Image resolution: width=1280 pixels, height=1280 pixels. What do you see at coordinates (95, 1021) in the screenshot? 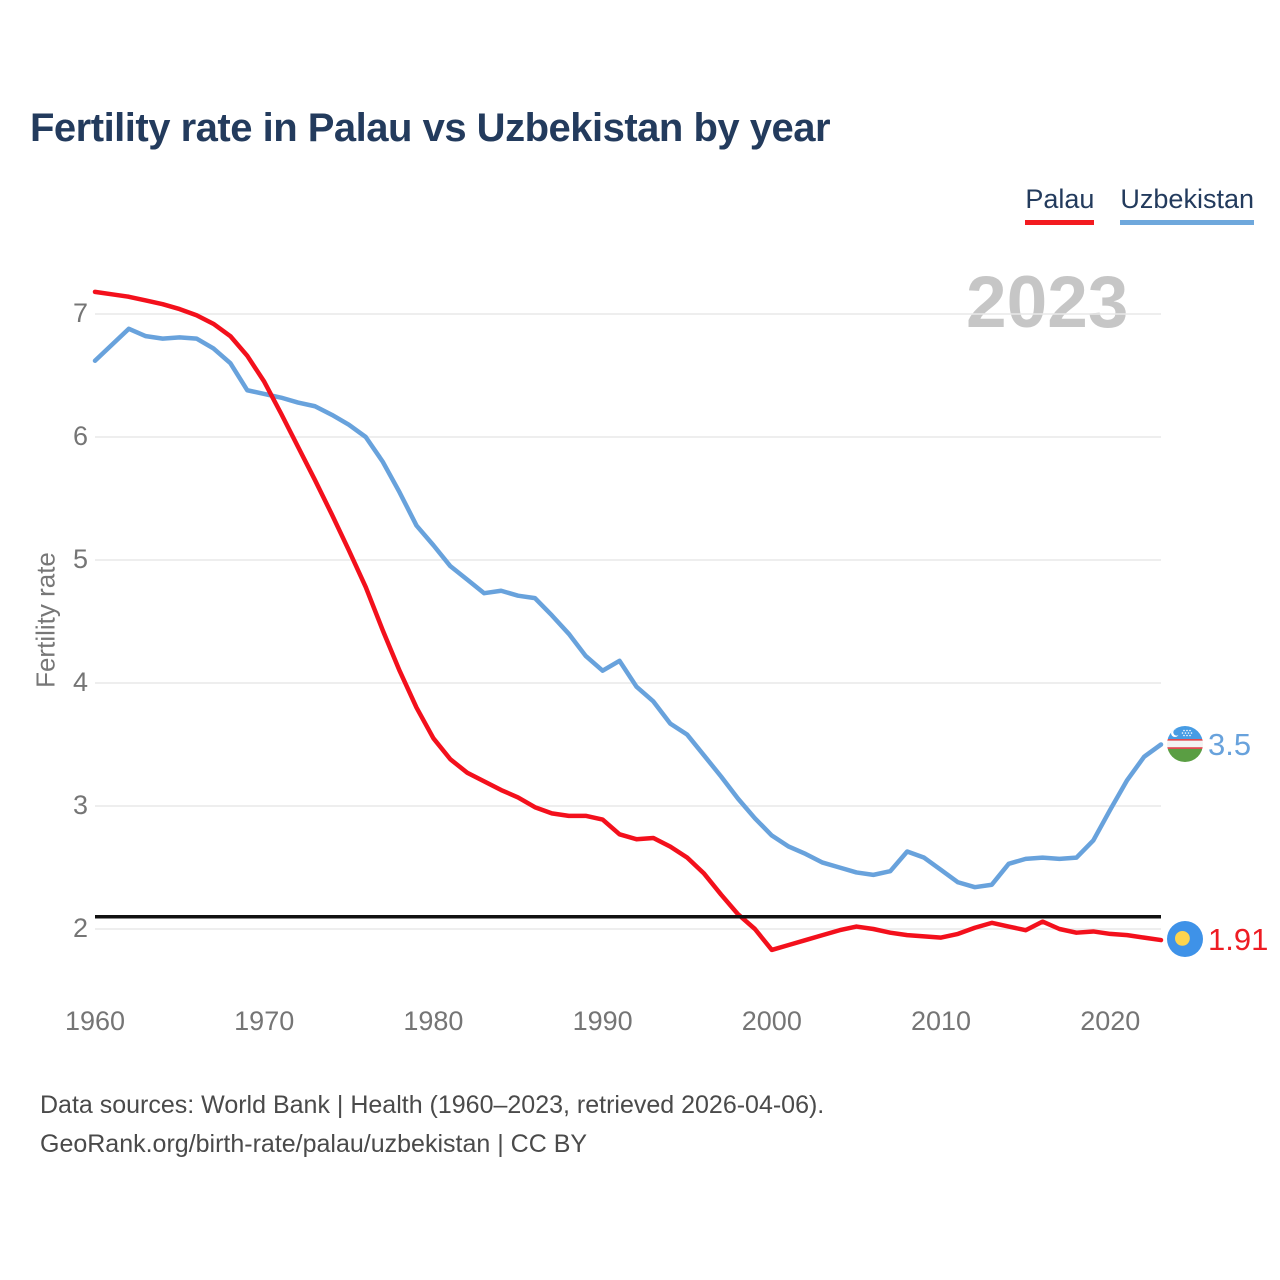
I see `x-tick-1960: 1960` at bounding box center [95, 1021].